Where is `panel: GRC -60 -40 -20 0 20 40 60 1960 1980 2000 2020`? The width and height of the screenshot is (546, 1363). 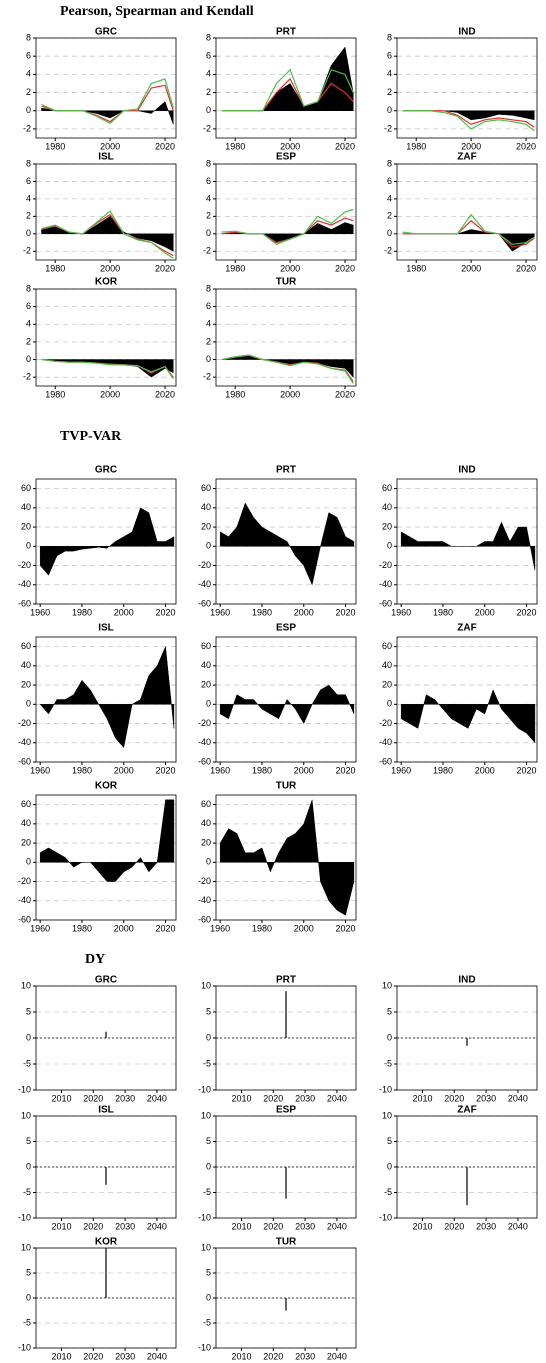
panel: GRC -60 -40 -20 0 20 40 60 1960 1980 2000 2020 is located at coordinates (97, 541).